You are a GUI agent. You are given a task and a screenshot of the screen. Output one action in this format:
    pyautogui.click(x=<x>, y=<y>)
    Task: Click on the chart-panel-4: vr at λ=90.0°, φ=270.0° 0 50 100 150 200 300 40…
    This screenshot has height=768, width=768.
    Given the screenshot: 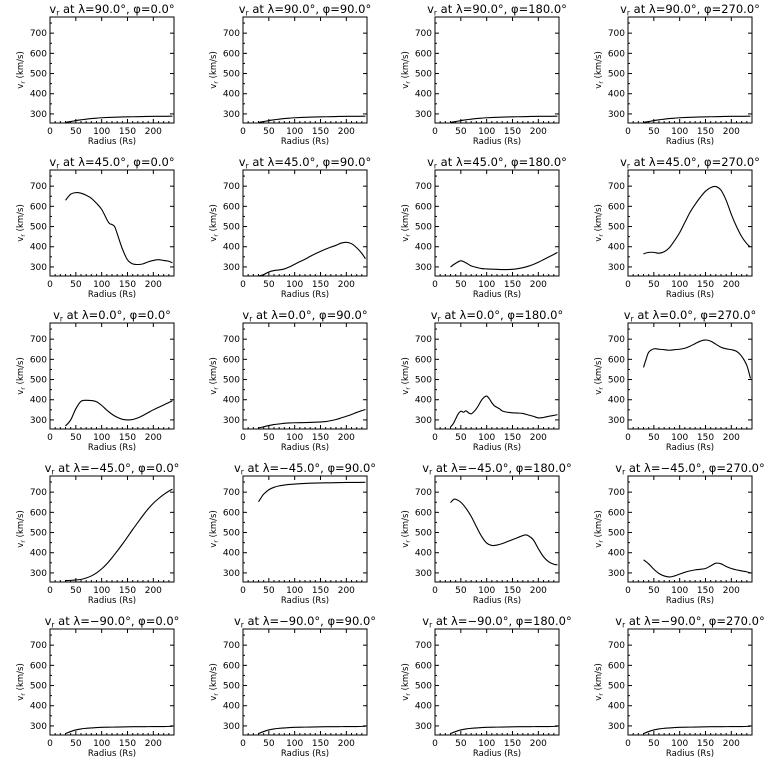 What is the action you would take?
    pyautogui.click(x=677, y=74)
    